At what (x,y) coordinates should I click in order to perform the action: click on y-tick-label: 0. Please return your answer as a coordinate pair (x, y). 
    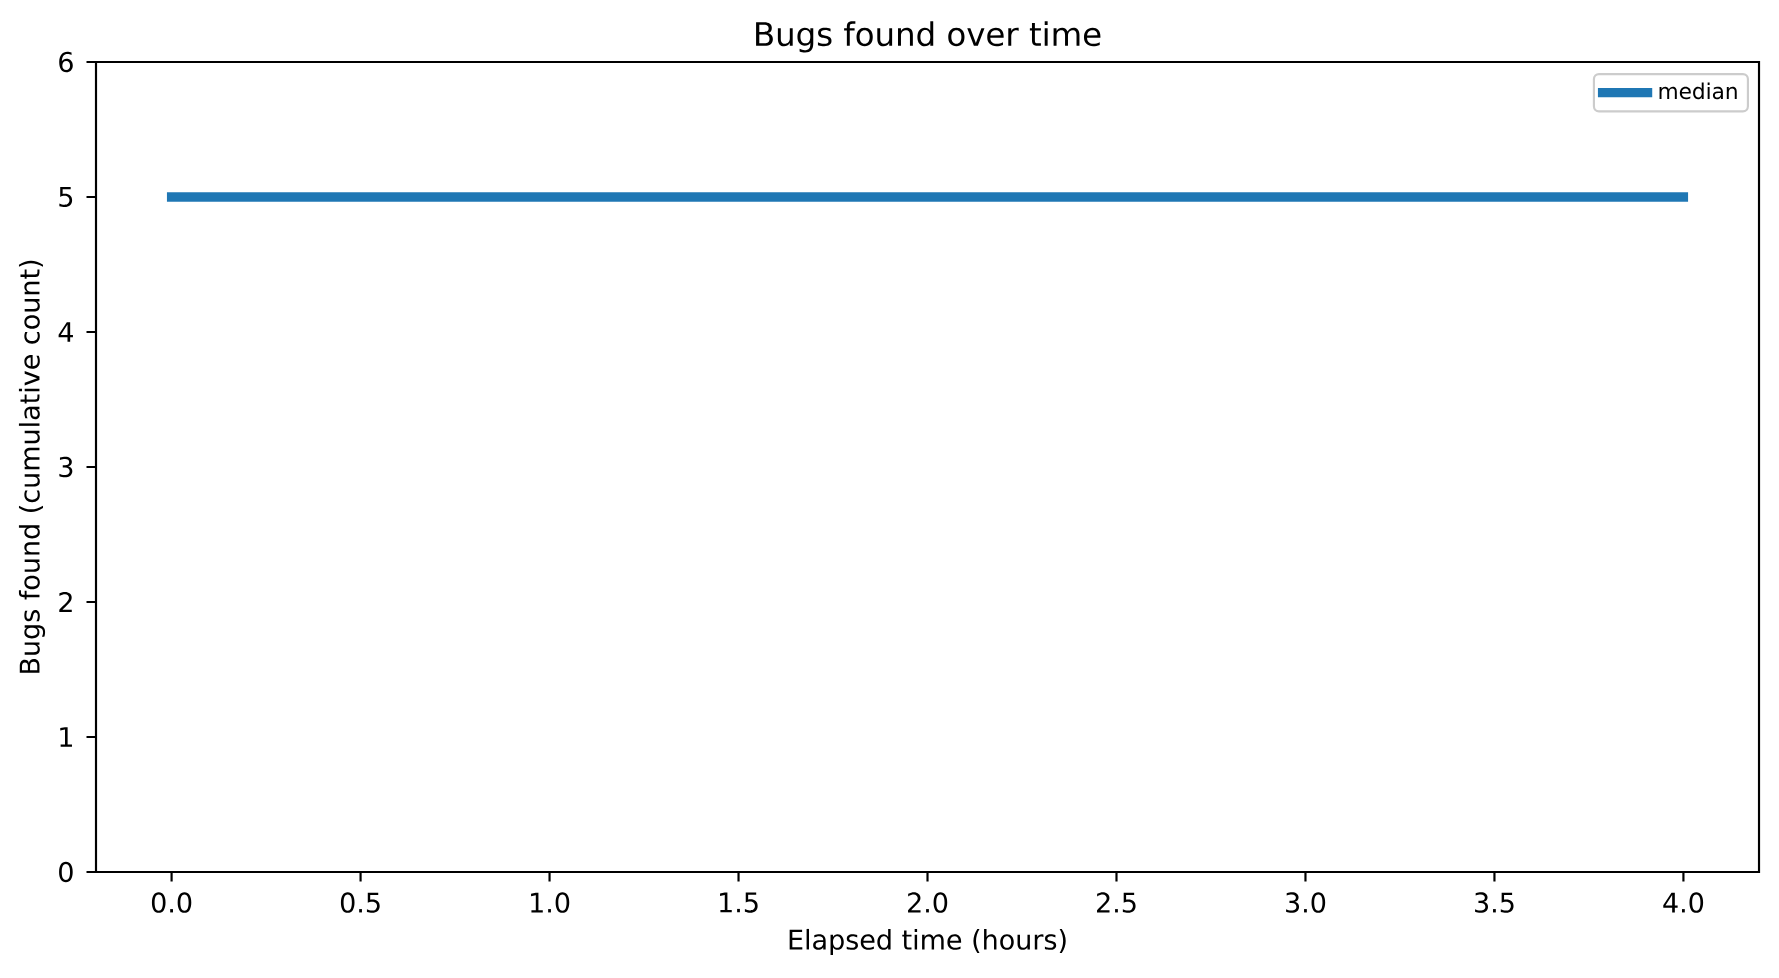
    Looking at the image, I should click on (66, 872).